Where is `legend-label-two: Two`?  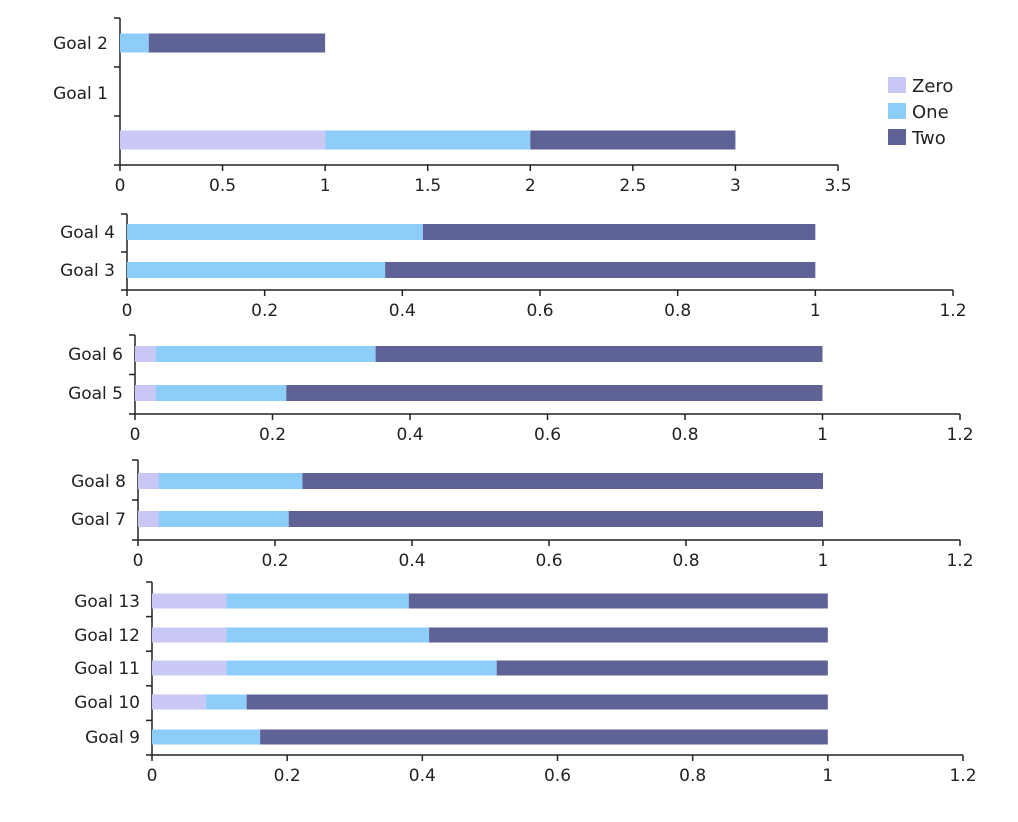 legend-label-two: Two is located at coordinates (928, 138).